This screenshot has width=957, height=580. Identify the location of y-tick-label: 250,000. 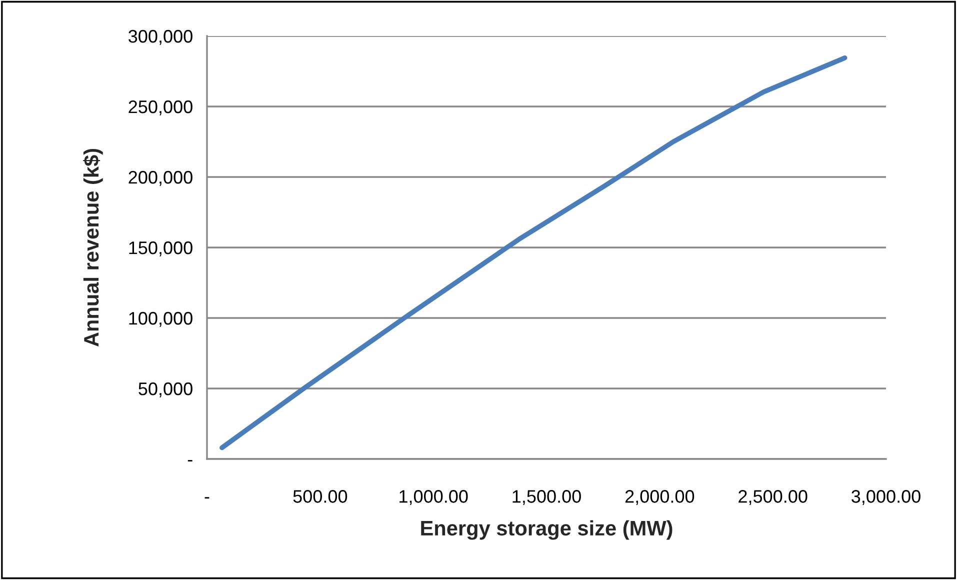
(160, 108).